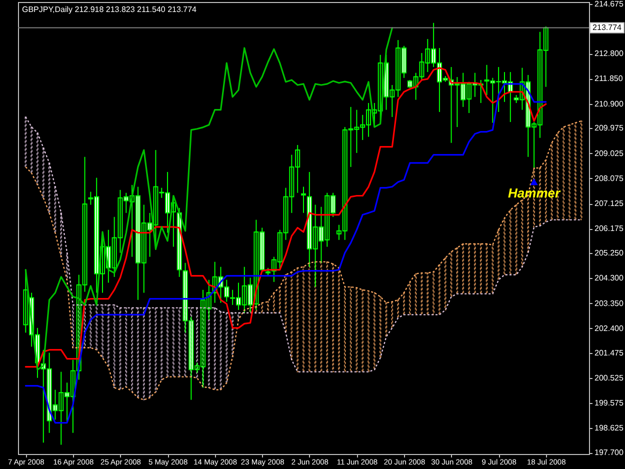  I want to click on y-tick-label: 211.850, so click(609, 79).